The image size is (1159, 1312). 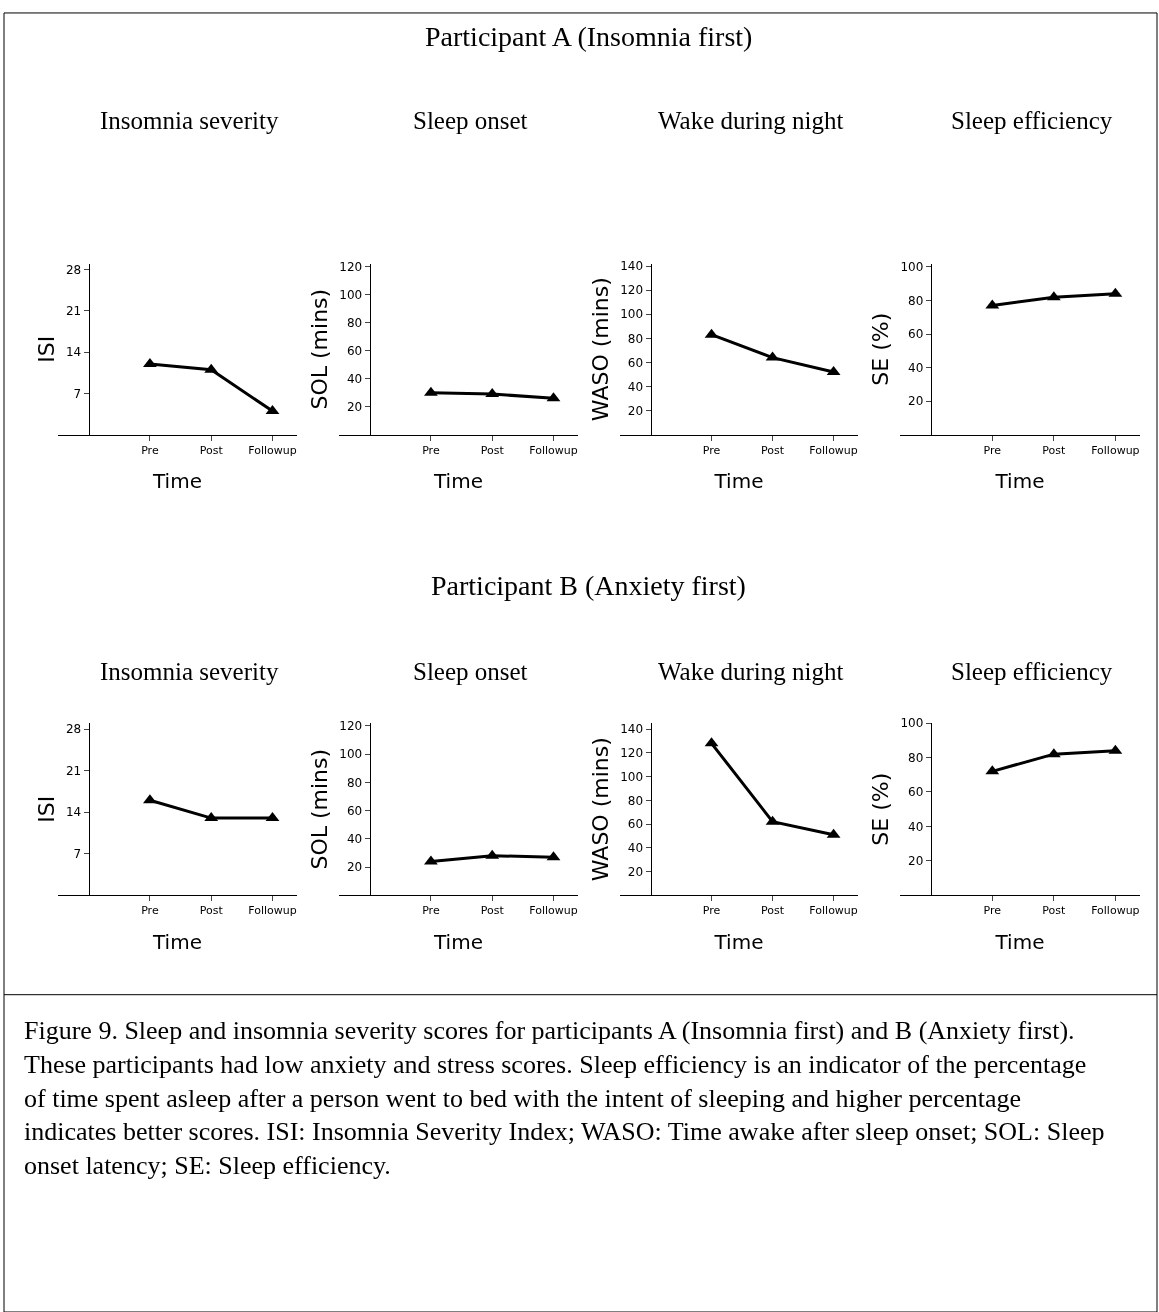 What do you see at coordinates (564, 1098) in the screenshot?
I see `caption: Figure 9. Sleep and insomnia severity scores for participants A (Insomnia first) and B (Anxiety first). These participants had low anxiety and stress scores. Sleep efficiency is an indicator of the percentage of time spent asleep after a person went to bed with the intent of sleeping and higher percentage indicates better scores. ISI: Insomnia Severity Index; WASO: Time awake after sleep onset; SOL: Sleep onset latency; SE: Sleep efficiency.` at bounding box center [564, 1098].